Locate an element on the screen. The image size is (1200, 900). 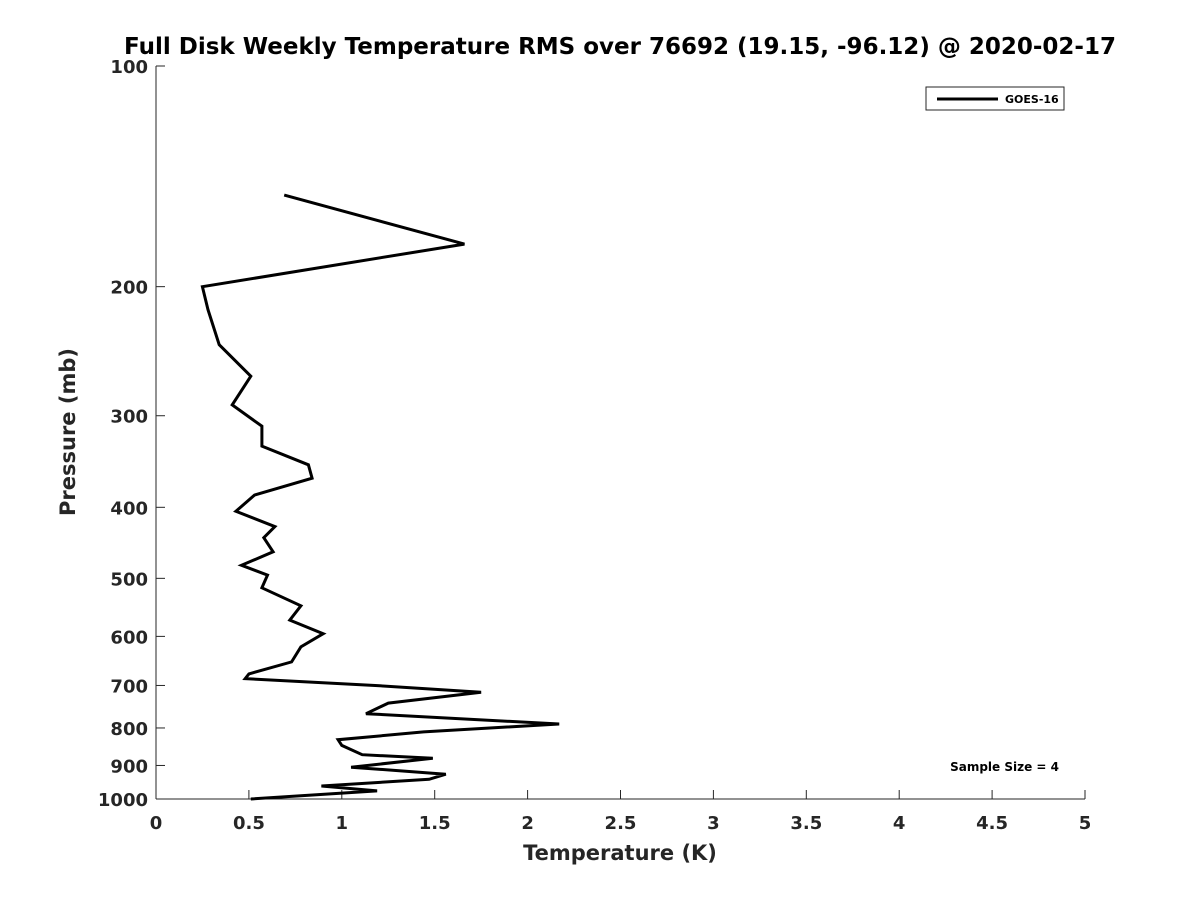
sample-size-annotation: Sample Size = 4 is located at coordinates (1004, 767).